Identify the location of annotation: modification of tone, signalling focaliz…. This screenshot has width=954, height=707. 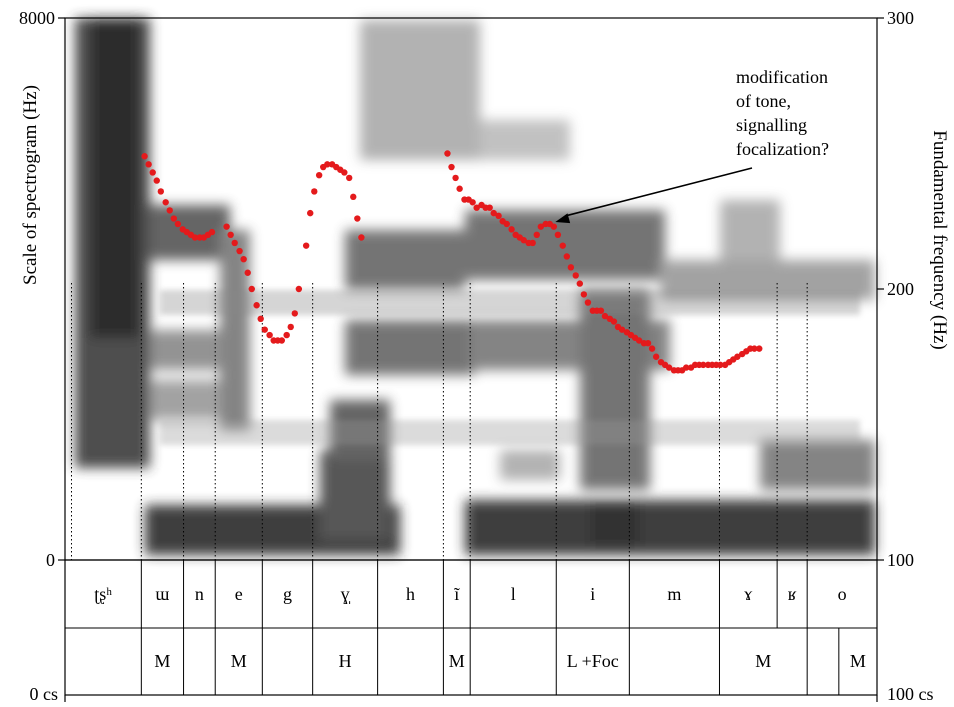
(712, 143).